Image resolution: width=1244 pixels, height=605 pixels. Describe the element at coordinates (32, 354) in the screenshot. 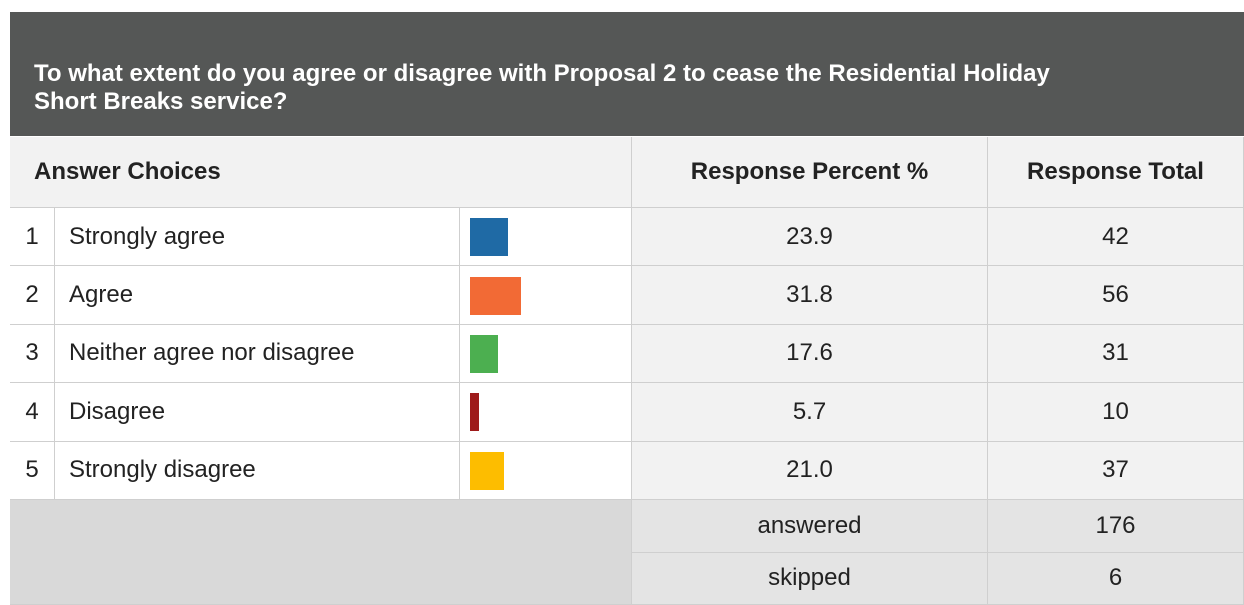

I see `row-index: 3` at that location.